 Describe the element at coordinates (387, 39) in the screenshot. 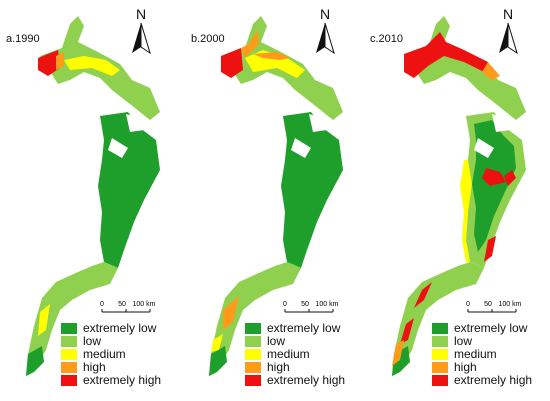

I see `panel-title: c.2010` at that location.